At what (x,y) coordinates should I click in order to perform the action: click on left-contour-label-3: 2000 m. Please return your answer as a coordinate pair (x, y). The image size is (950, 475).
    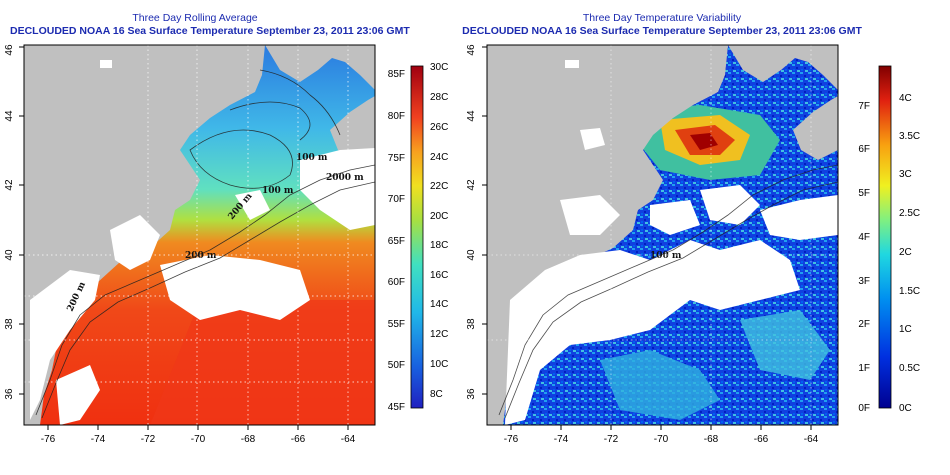
    Looking at the image, I should click on (345, 178).